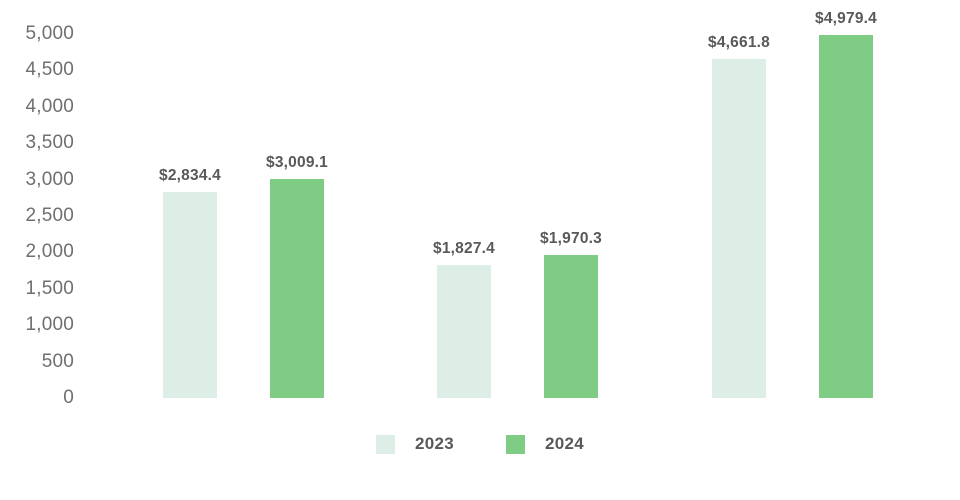 The image size is (960, 500). Describe the element at coordinates (49, 252) in the screenshot. I see `y-axis-tick-label: 2,000` at that location.